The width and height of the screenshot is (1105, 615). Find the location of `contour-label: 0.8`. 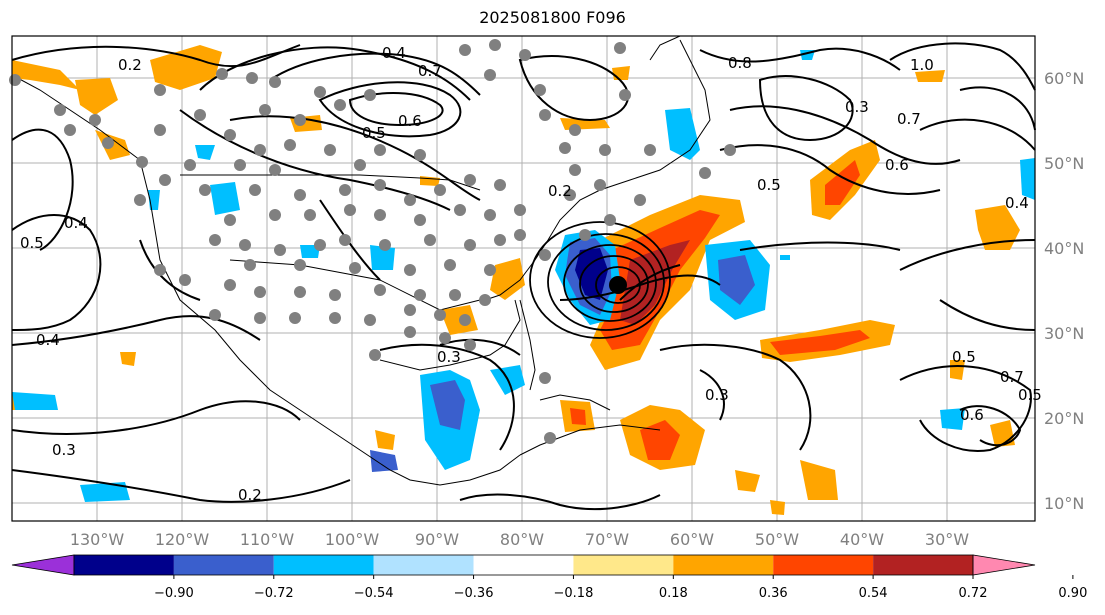

contour-label: 0.8 is located at coordinates (740, 63).